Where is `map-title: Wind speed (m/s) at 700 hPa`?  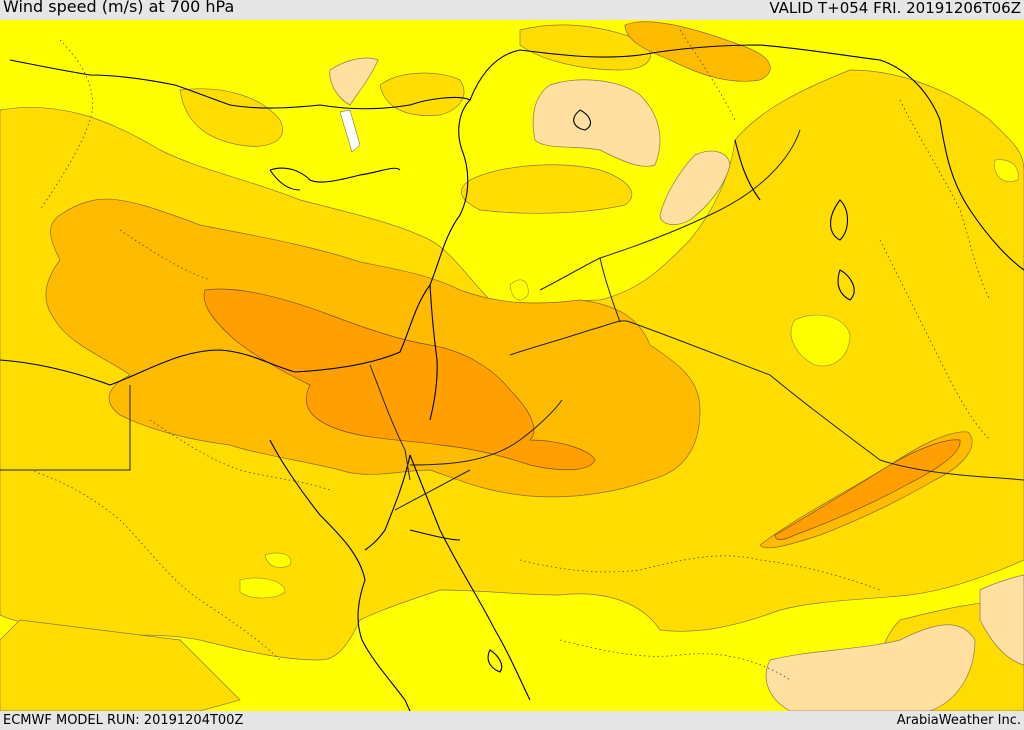
map-title: Wind speed (m/s) at 700 hPa is located at coordinates (119, 8).